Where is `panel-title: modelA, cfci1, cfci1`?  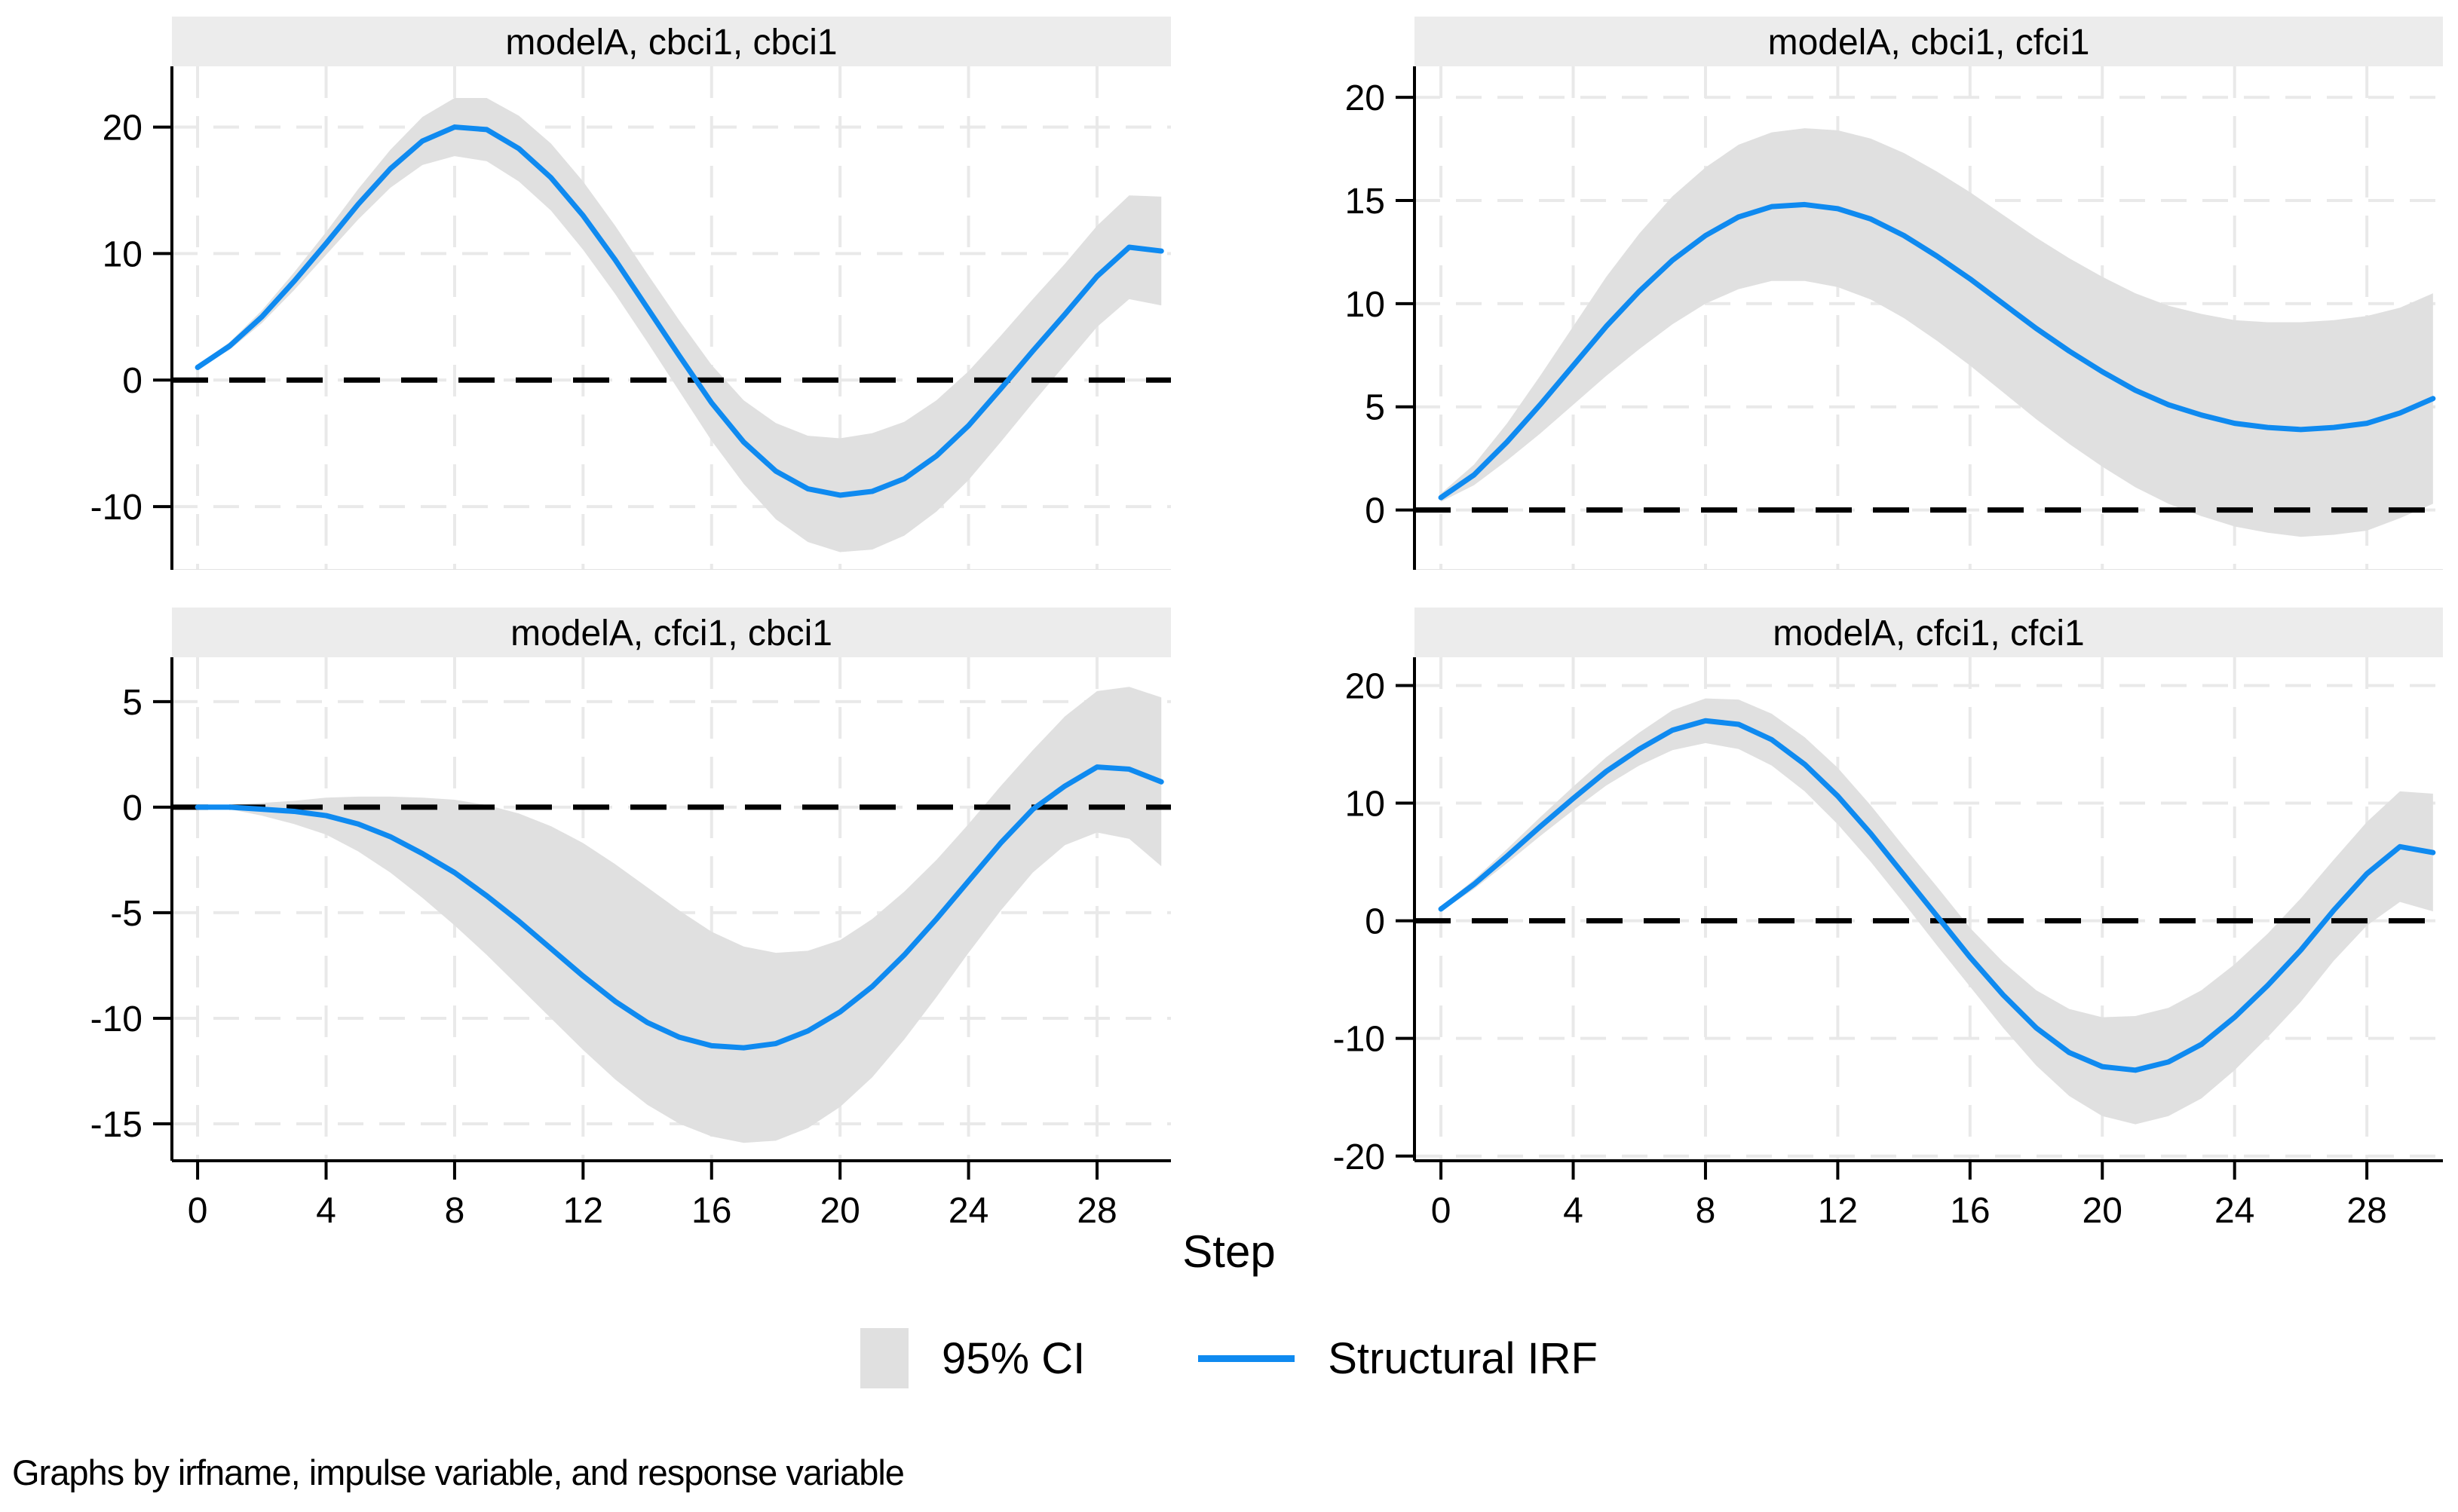
panel-title: modelA, cfci1, cfci1 is located at coordinates (1928, 633).